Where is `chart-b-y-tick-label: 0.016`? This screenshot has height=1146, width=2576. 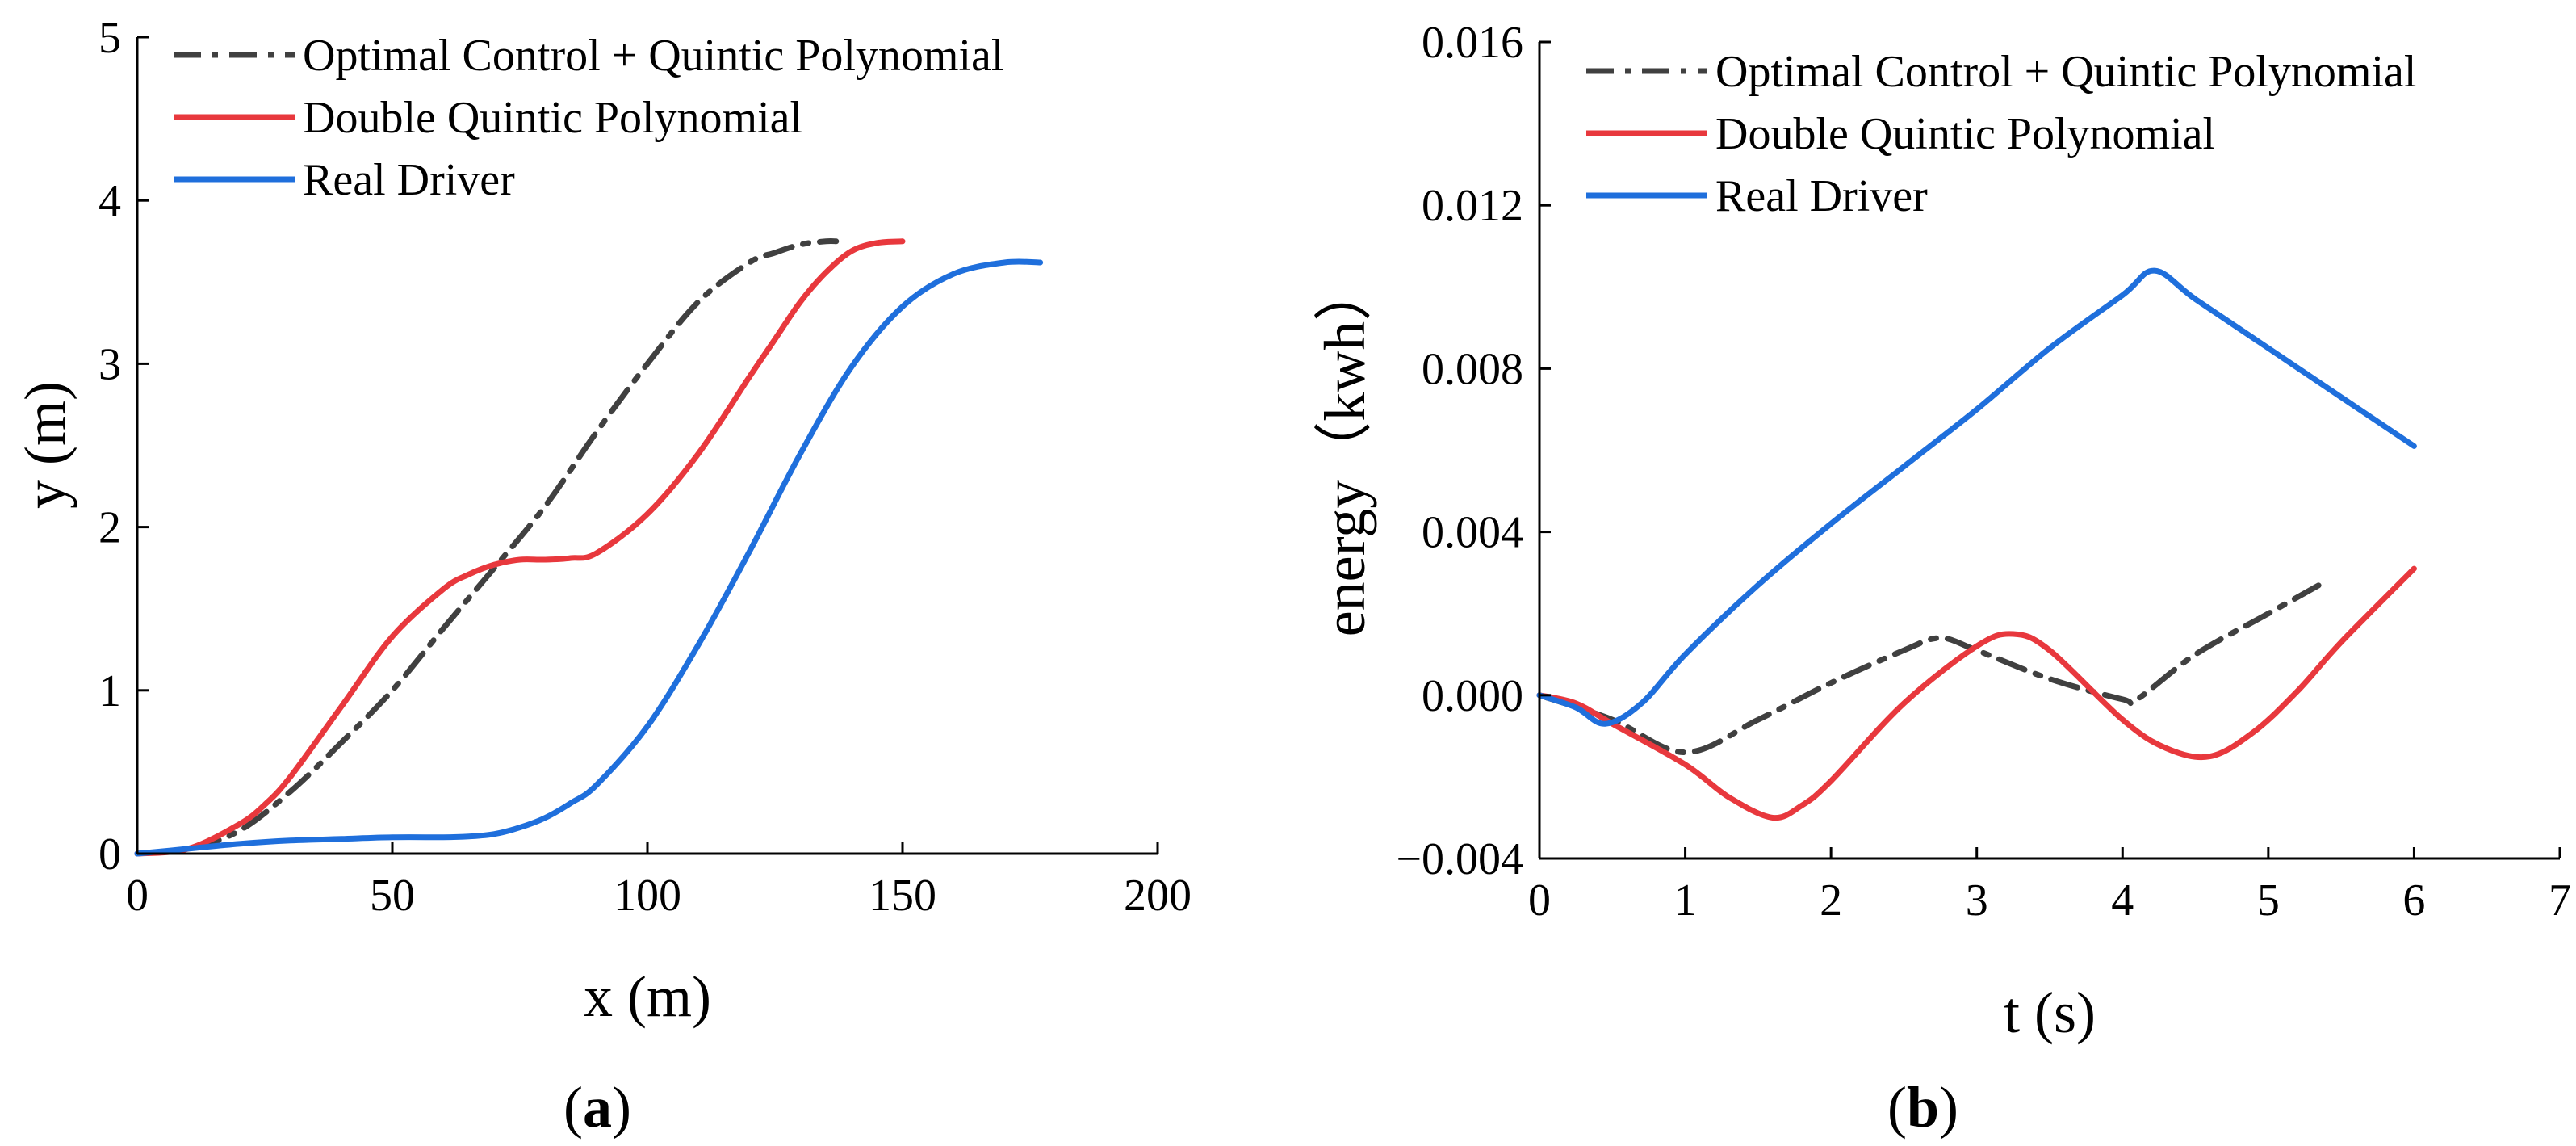 chart-b-y-tick-label: 0.016 is located at coordinates (1472, 43).